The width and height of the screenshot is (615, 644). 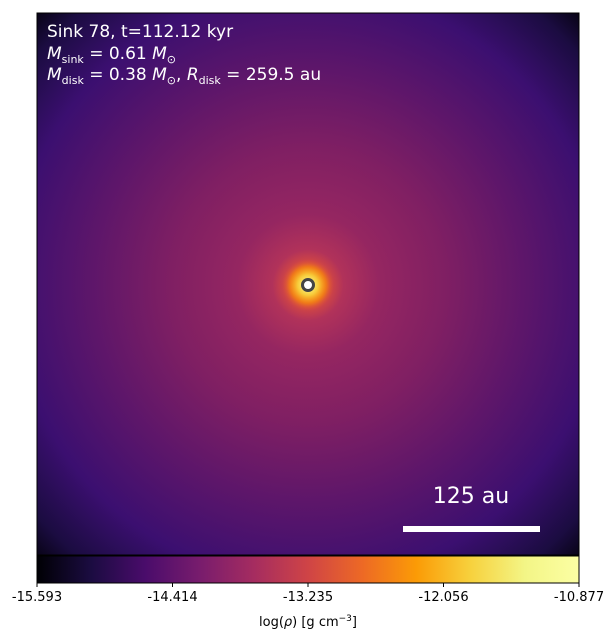 What do you see at coordinates (118, 54) in the screenshot?
I see `sink-mass-value: = 0.61` at bounding box center [118, 54].